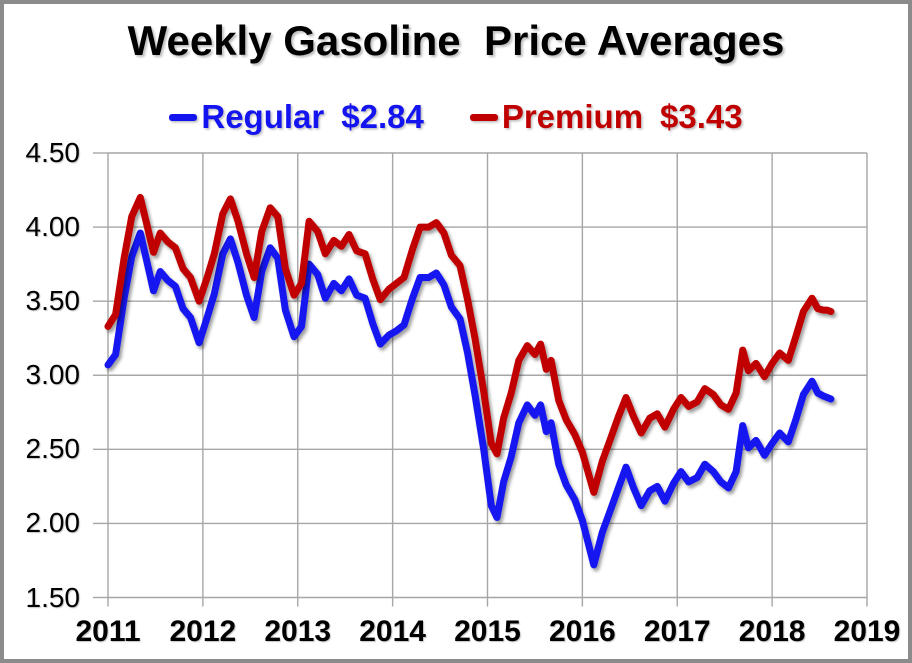  Describe the element at coordinates (298, 631) in the screenshot. I see `x-axis-label: 2013` at that location.